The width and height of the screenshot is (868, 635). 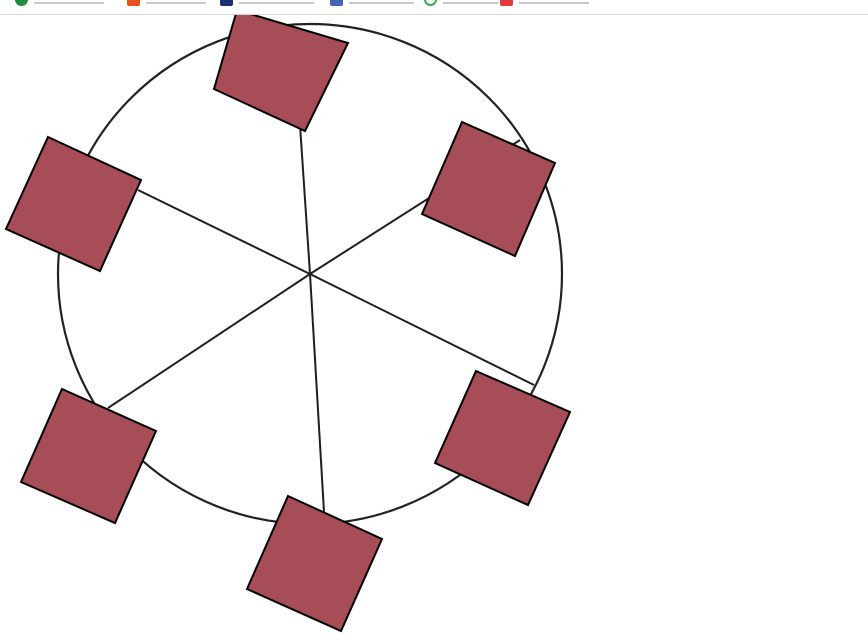 I want to click on bookmarks-bar, so click(x=434, y=7).